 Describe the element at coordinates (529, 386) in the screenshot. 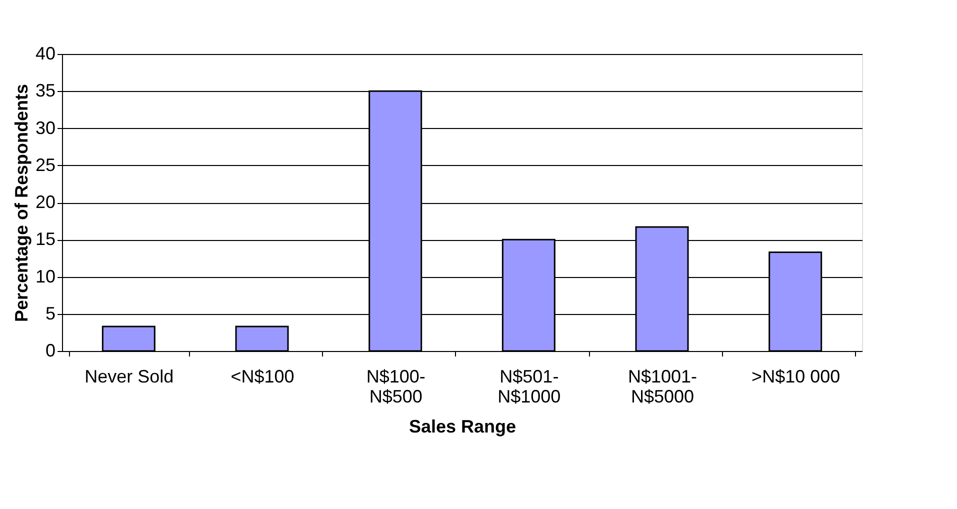

I see `x-tick-label: N$501-N$1000` at that location.